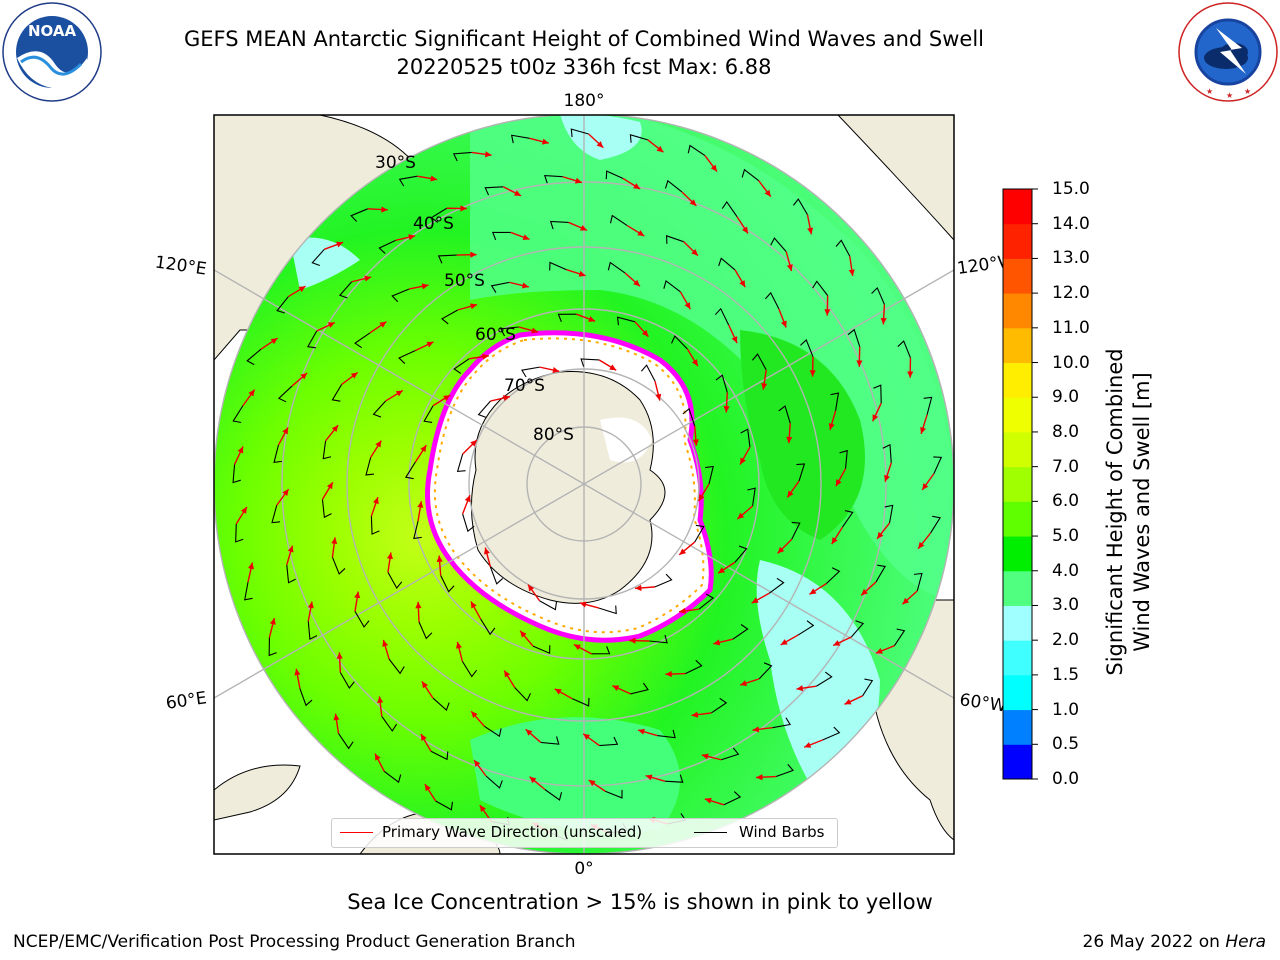 This screenshot has height=960, width=1280. What do you see at coordinates (1175, 942) in the screenshot?
I see `footer-date: 26 May 2022 on Hera` at bounding box center [1175, 942].